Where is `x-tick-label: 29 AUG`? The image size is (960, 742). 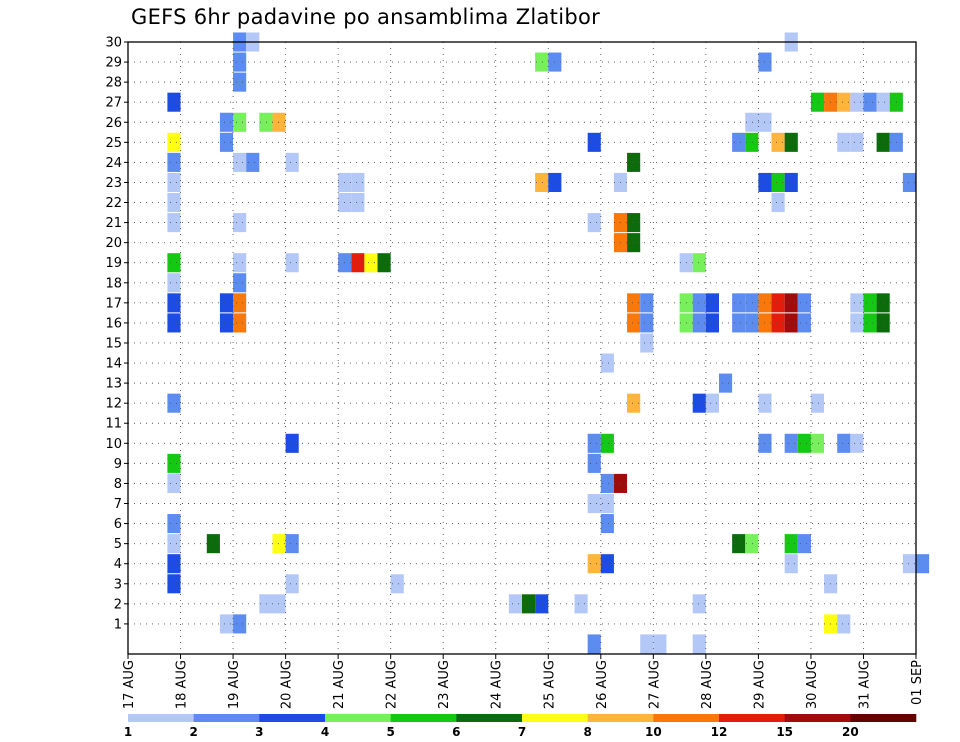
x-tick-label: 29 AUG is located at coordinates (759, 684).